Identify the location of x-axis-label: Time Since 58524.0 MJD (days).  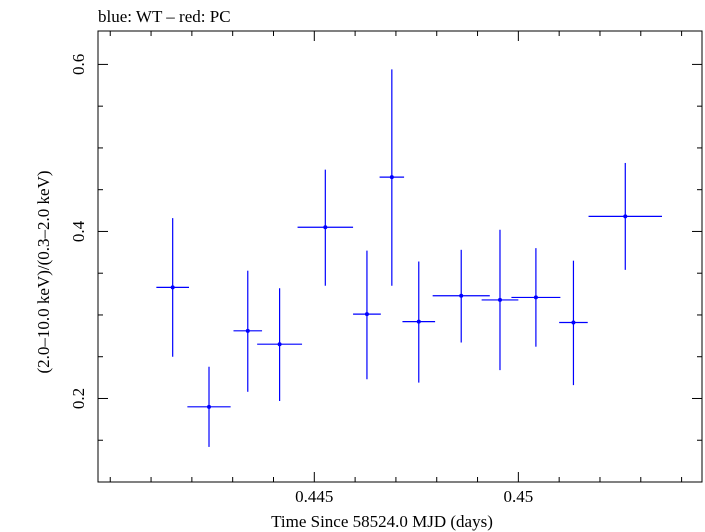
(382, 521).